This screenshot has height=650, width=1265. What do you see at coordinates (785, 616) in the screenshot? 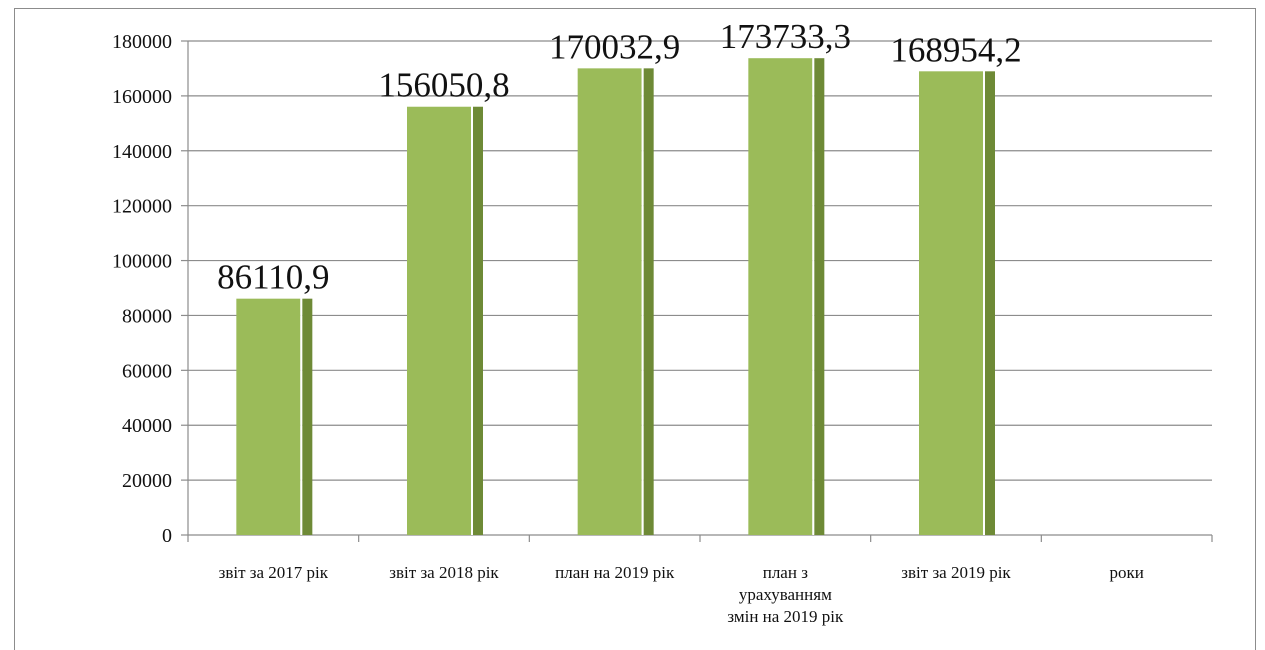
I see `x-category-label: змін на 2019 рік` at bounding box center [785, 616].